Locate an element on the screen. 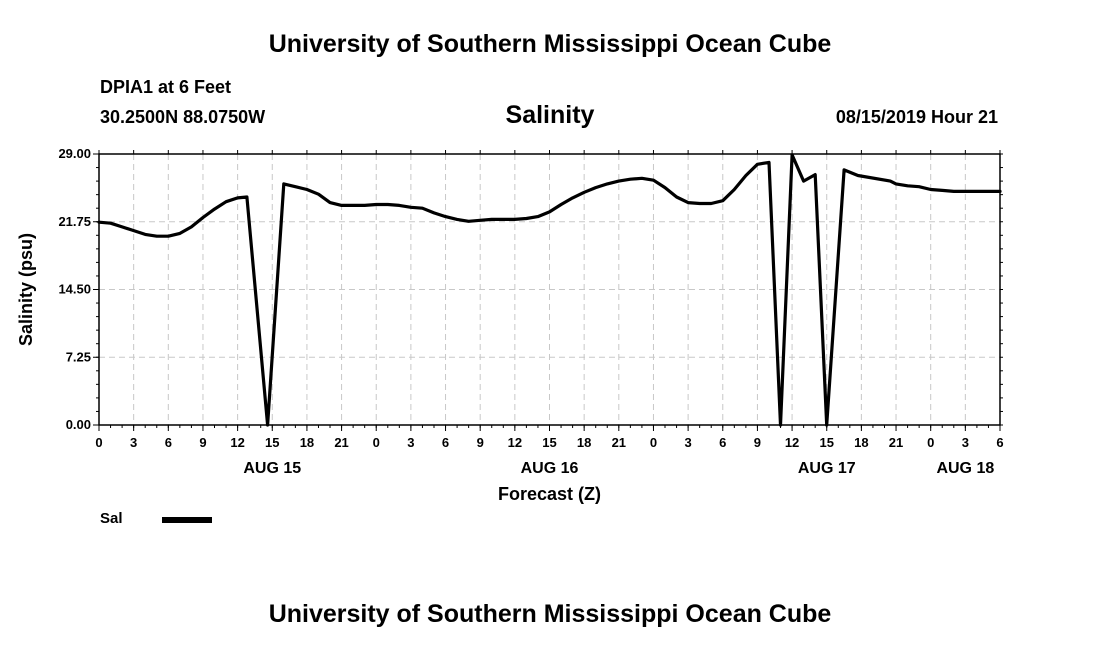  station-coordinates: 30.2500N 88.0750W is located at coordinates (183, 117).